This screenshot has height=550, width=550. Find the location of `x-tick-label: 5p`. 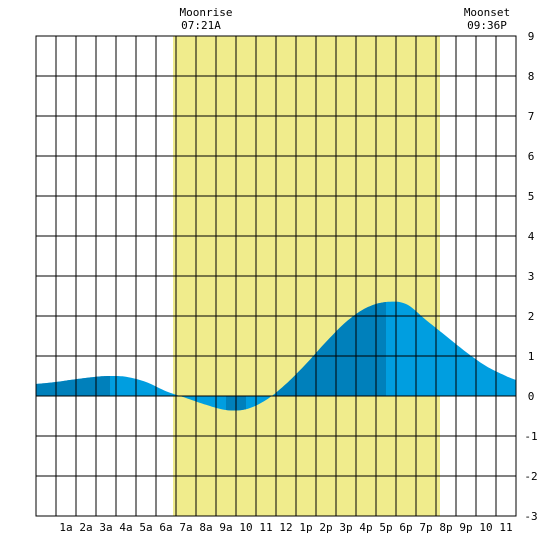

x-tick-label: 5p is located at coordinates (385, 527).